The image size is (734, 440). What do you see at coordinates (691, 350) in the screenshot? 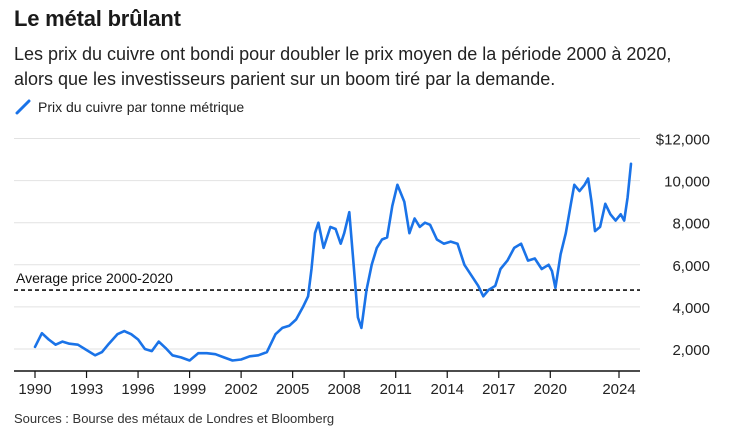
I see `y-tick-label: 2,000` at bounding box center [691, 350].